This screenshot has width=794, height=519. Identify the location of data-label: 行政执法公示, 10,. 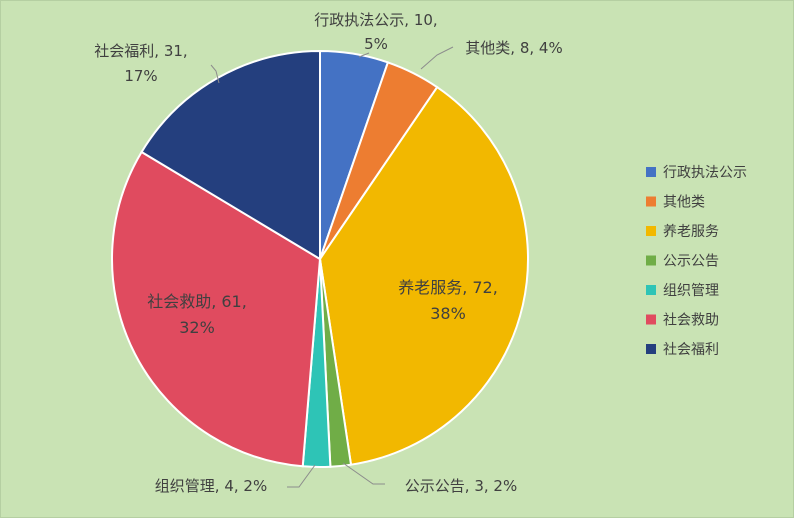
(375, 20).